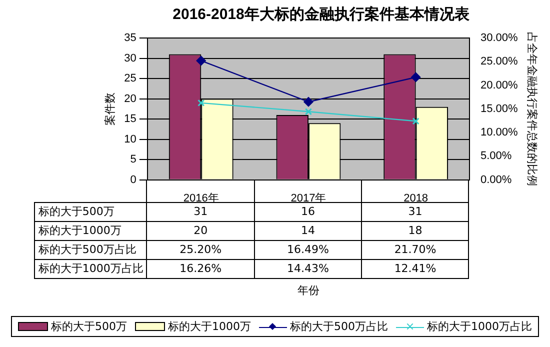  What do you see at coordinates (201, 198) in the screenshot?
I see `x-tick-label: 2016年` at bounding box center [201, 198].